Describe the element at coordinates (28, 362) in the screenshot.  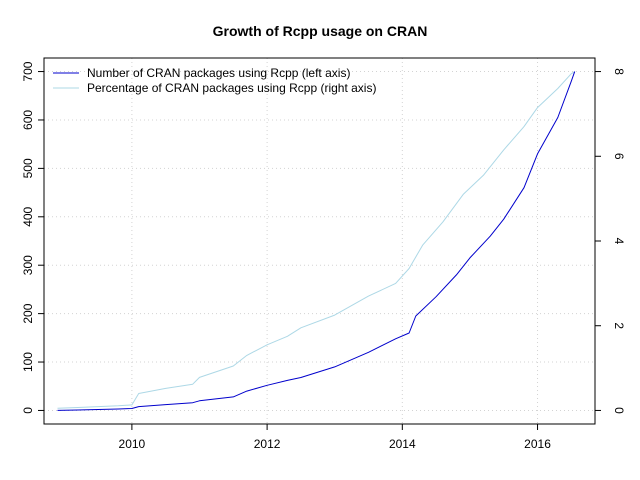
I see `y-left-tick-label-100: 100` at that location.